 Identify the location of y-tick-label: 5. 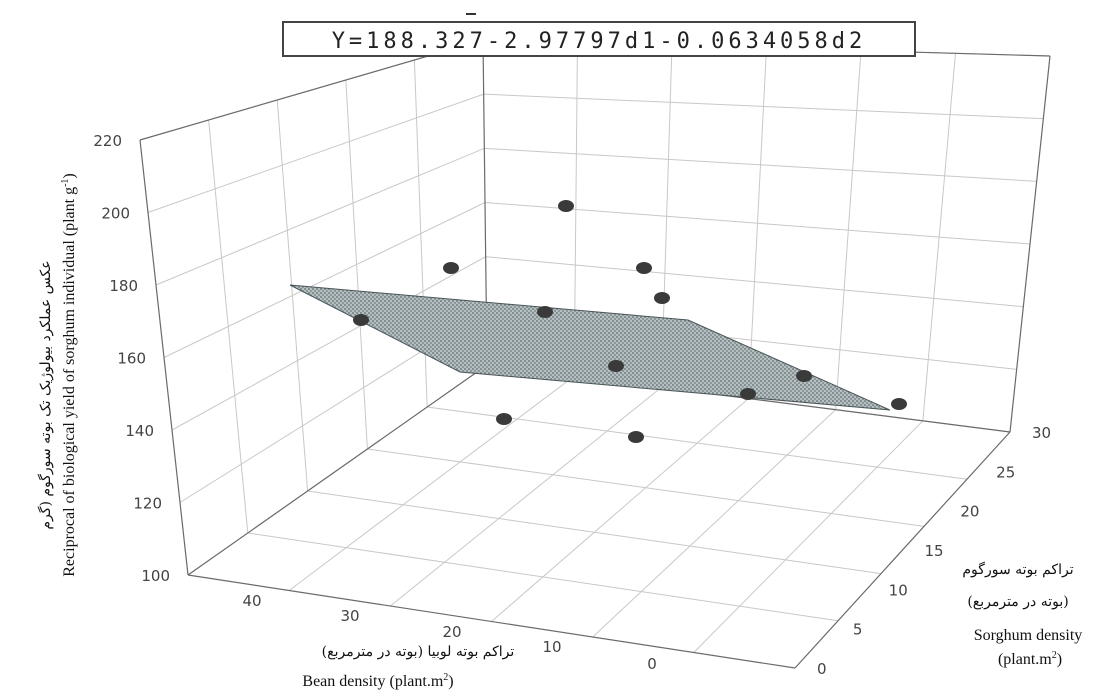
(858, 630).